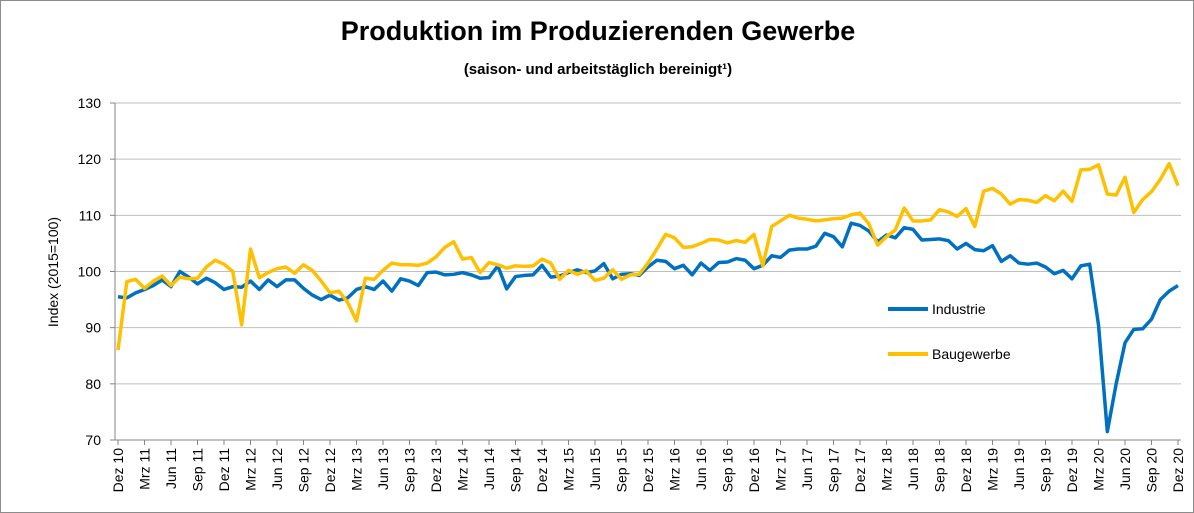 This screenshot has height=513, width=1194. I want to click on x-tick-label: Mrz 13, so click(357, 469).